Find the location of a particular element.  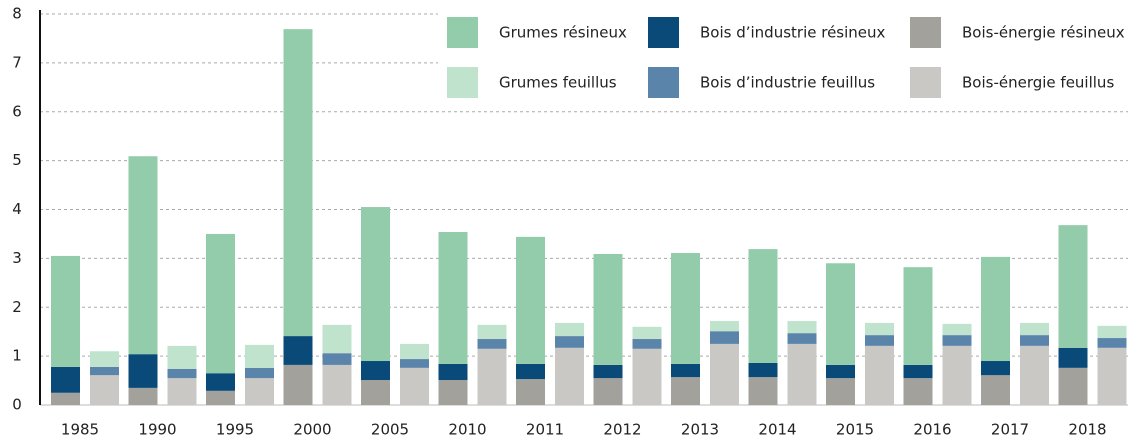

x-tick-label: 2015 is located at coordinates (855, 430).